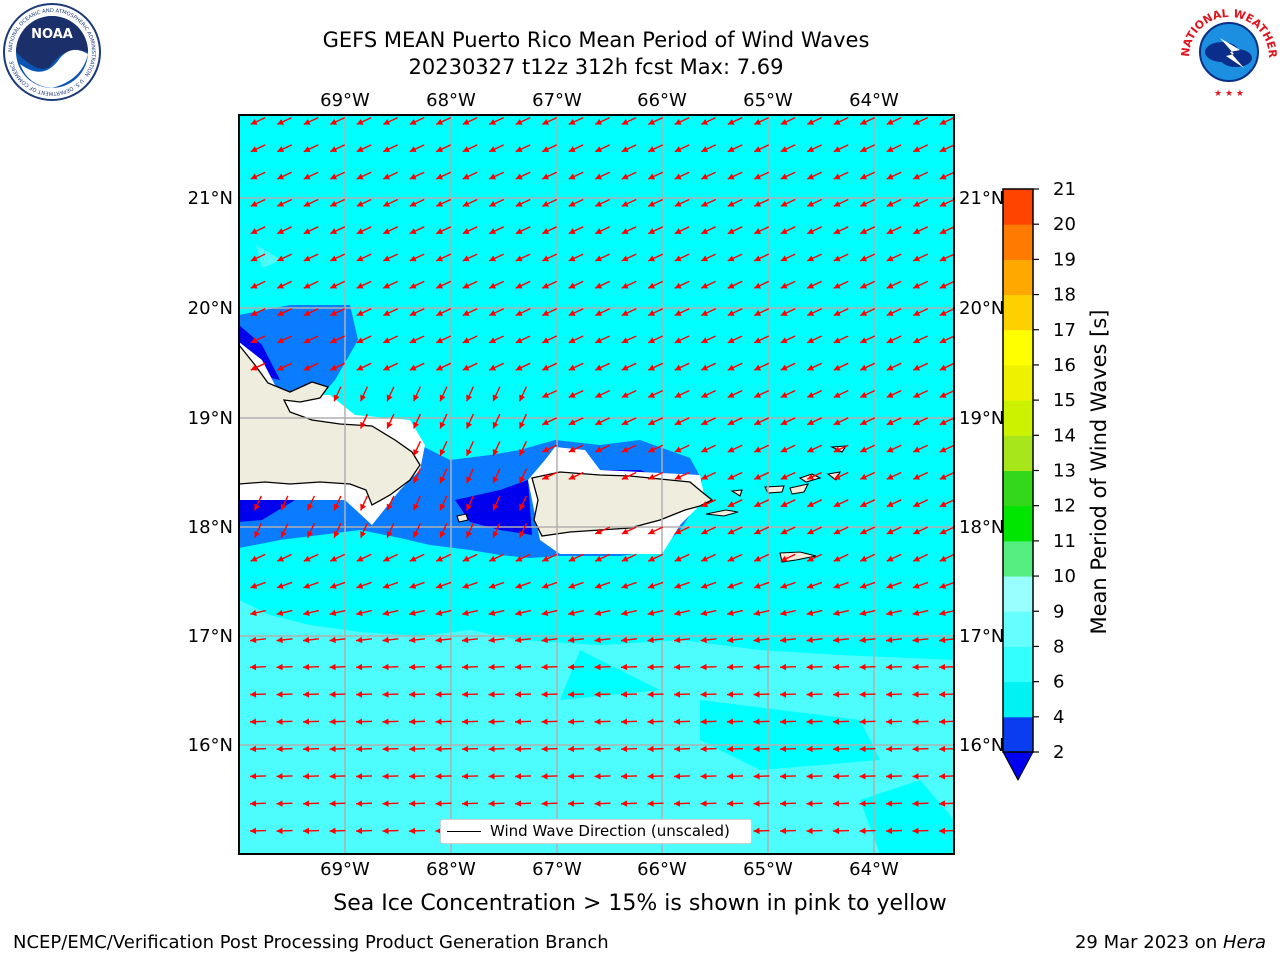 The height and width of the screenshot is (960, 1280). I want to click on colorbar-tick-label: 19, so click(1064, 259).